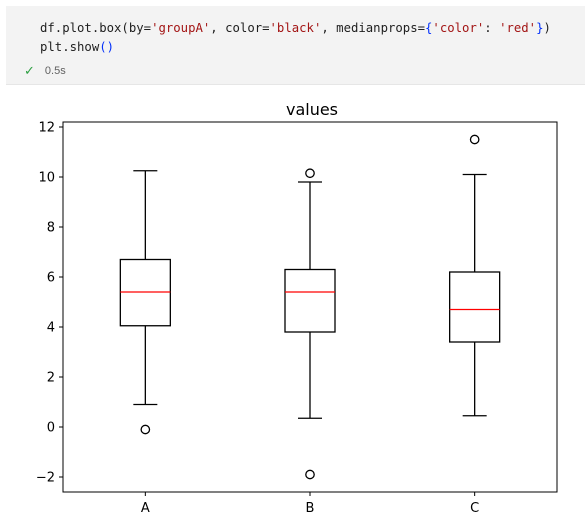  I want to click on x-tick-label: B, so click(310, 508).